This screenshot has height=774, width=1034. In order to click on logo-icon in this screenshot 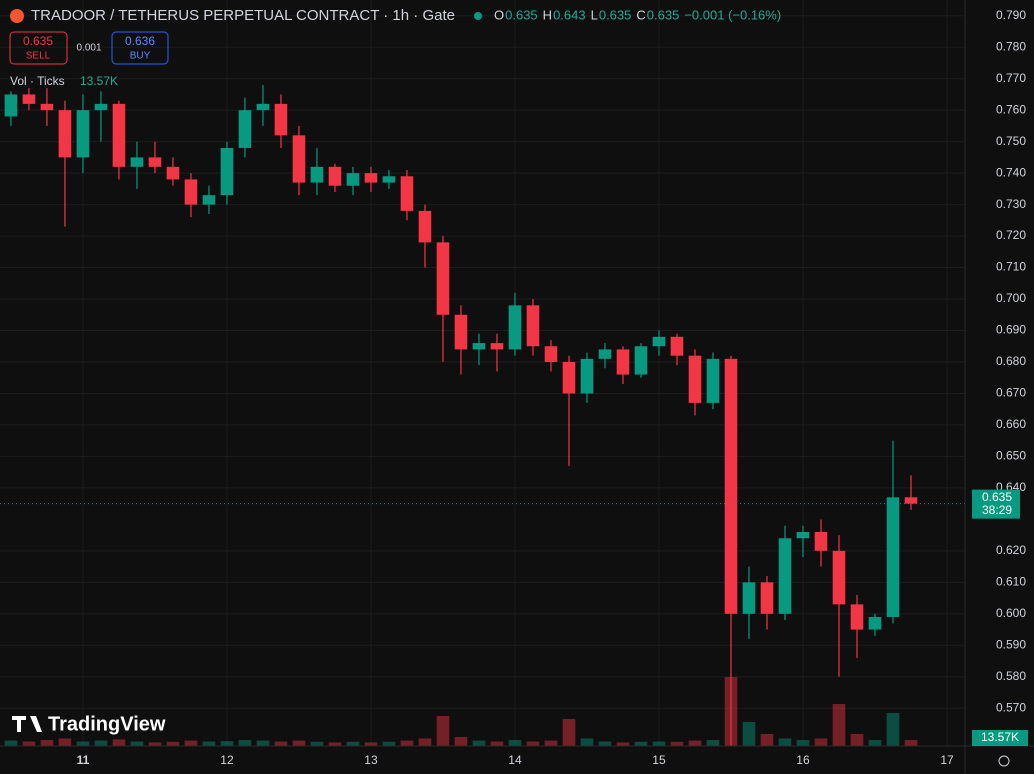, I will do `click(27, 724)`.